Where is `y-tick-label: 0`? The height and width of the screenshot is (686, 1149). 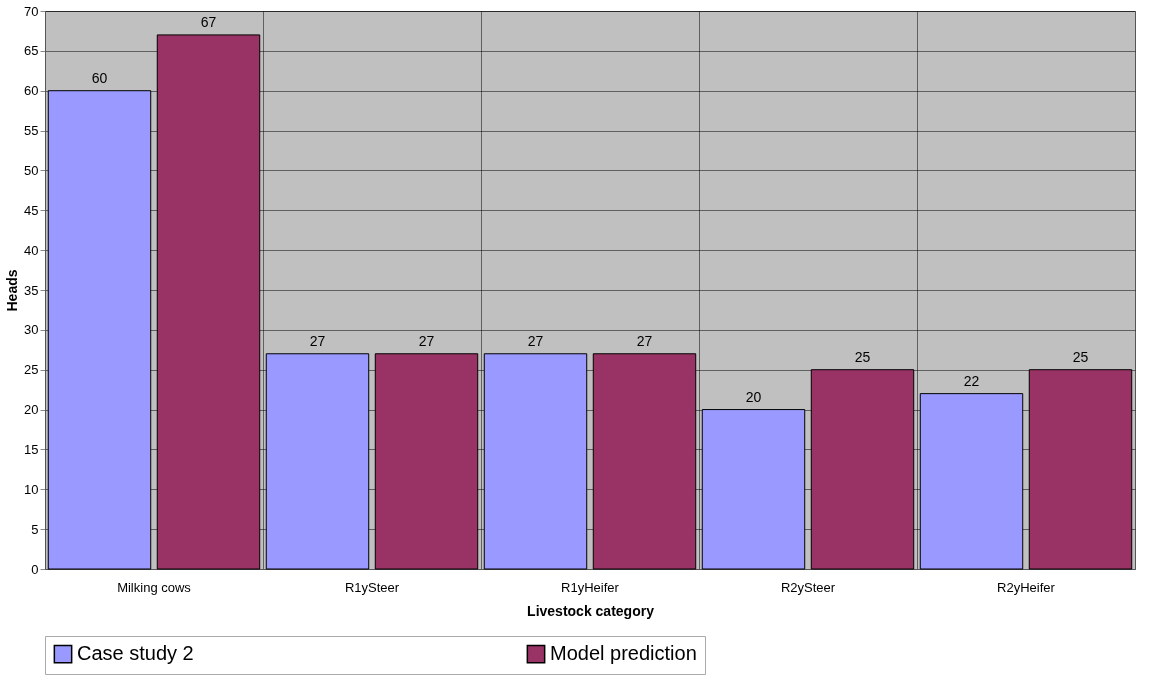
y-tick-label: 0 is located at coordinates (35, 569).